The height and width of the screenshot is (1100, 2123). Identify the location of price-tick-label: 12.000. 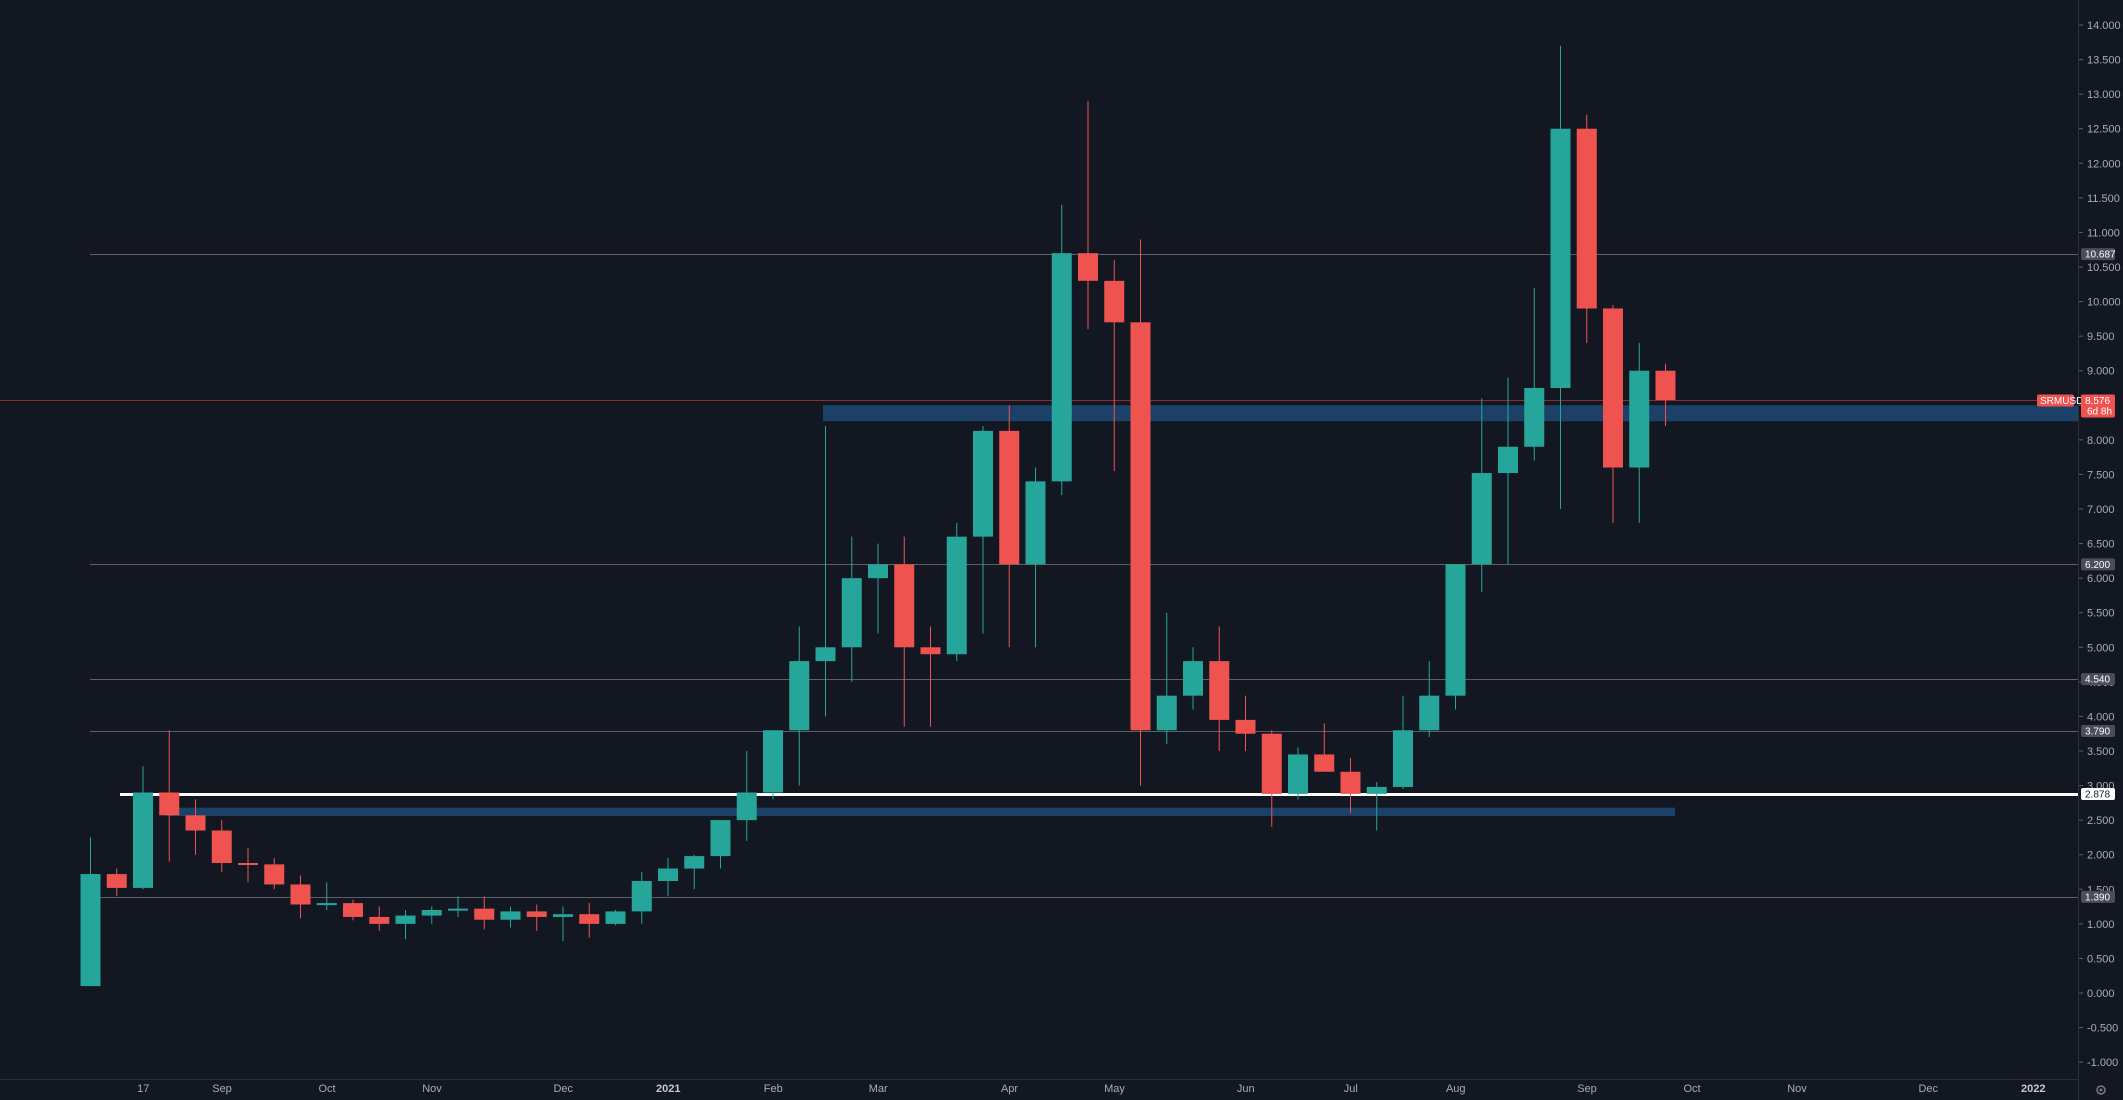
(2104, 164).